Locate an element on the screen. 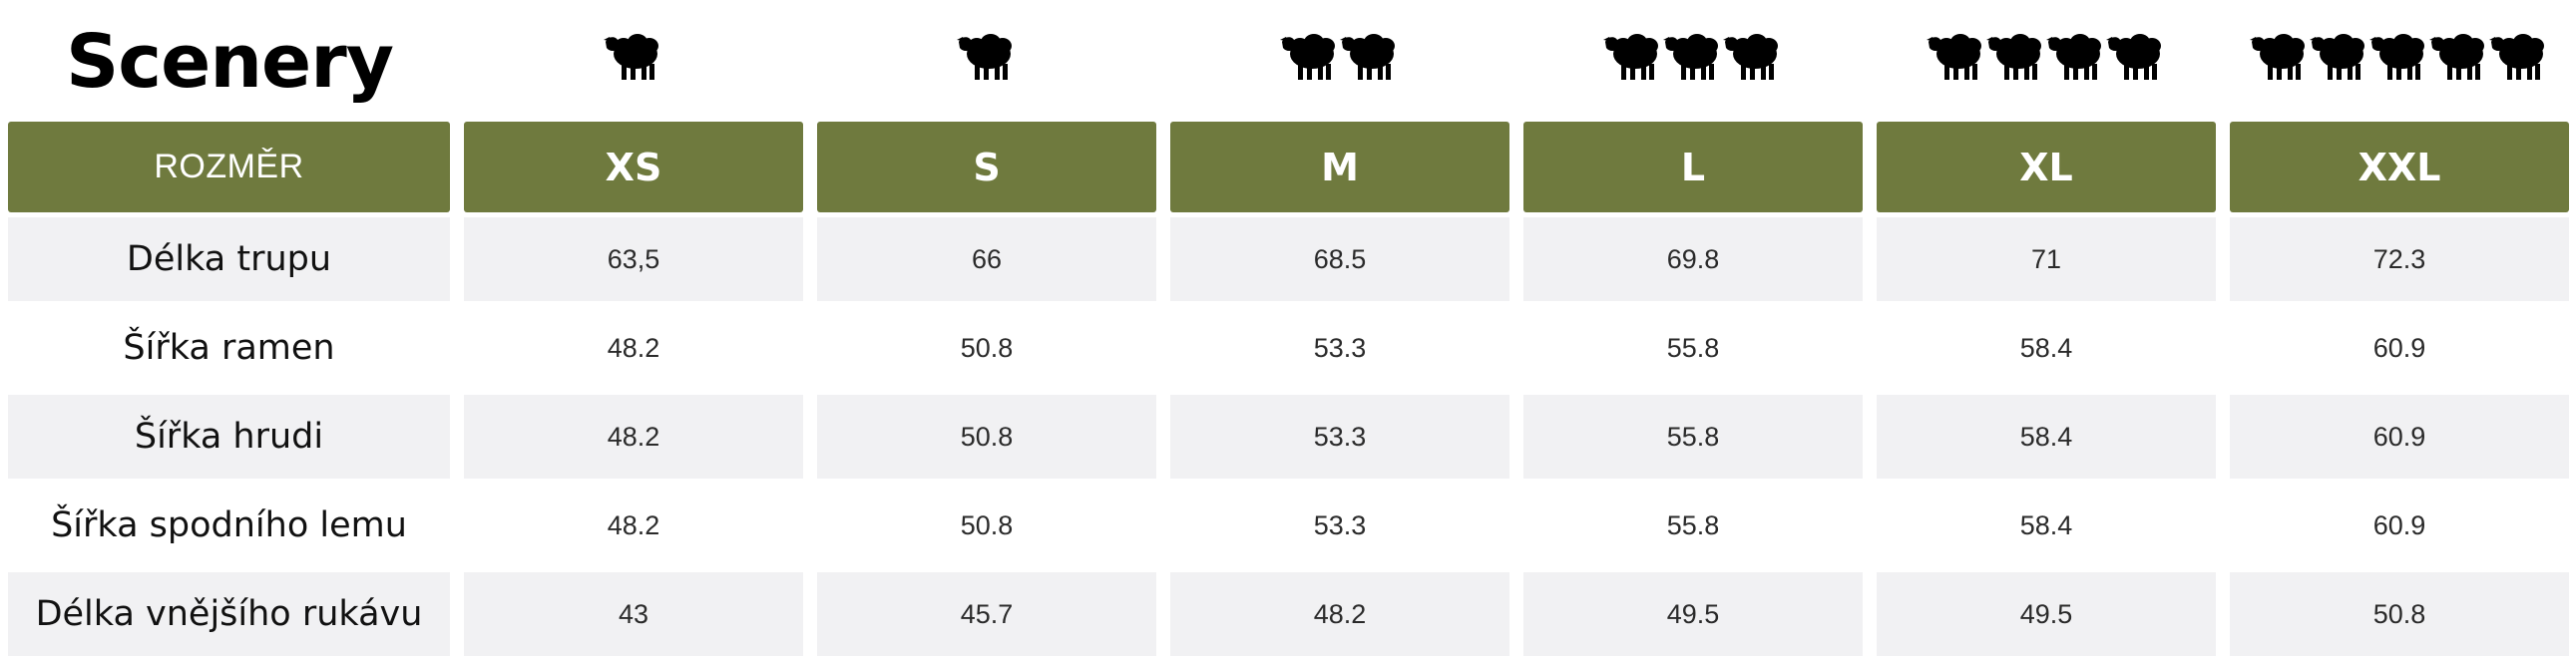 This screenshot has height=656, width=2576. header-size-xl: XL is located at coordinates (2046, 167).